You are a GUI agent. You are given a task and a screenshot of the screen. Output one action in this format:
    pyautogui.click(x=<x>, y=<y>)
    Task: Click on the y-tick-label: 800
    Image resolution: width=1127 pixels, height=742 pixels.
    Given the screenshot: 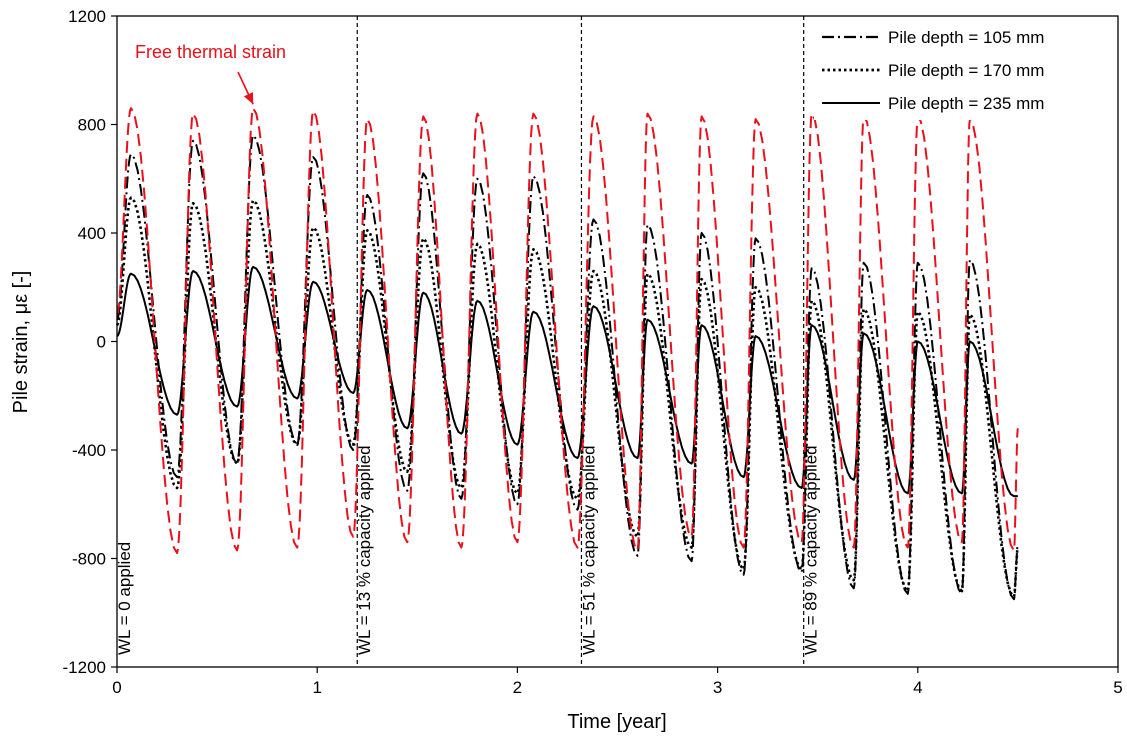 What is the action you would take?
    pyautogui.click(x=92, y=125)
    